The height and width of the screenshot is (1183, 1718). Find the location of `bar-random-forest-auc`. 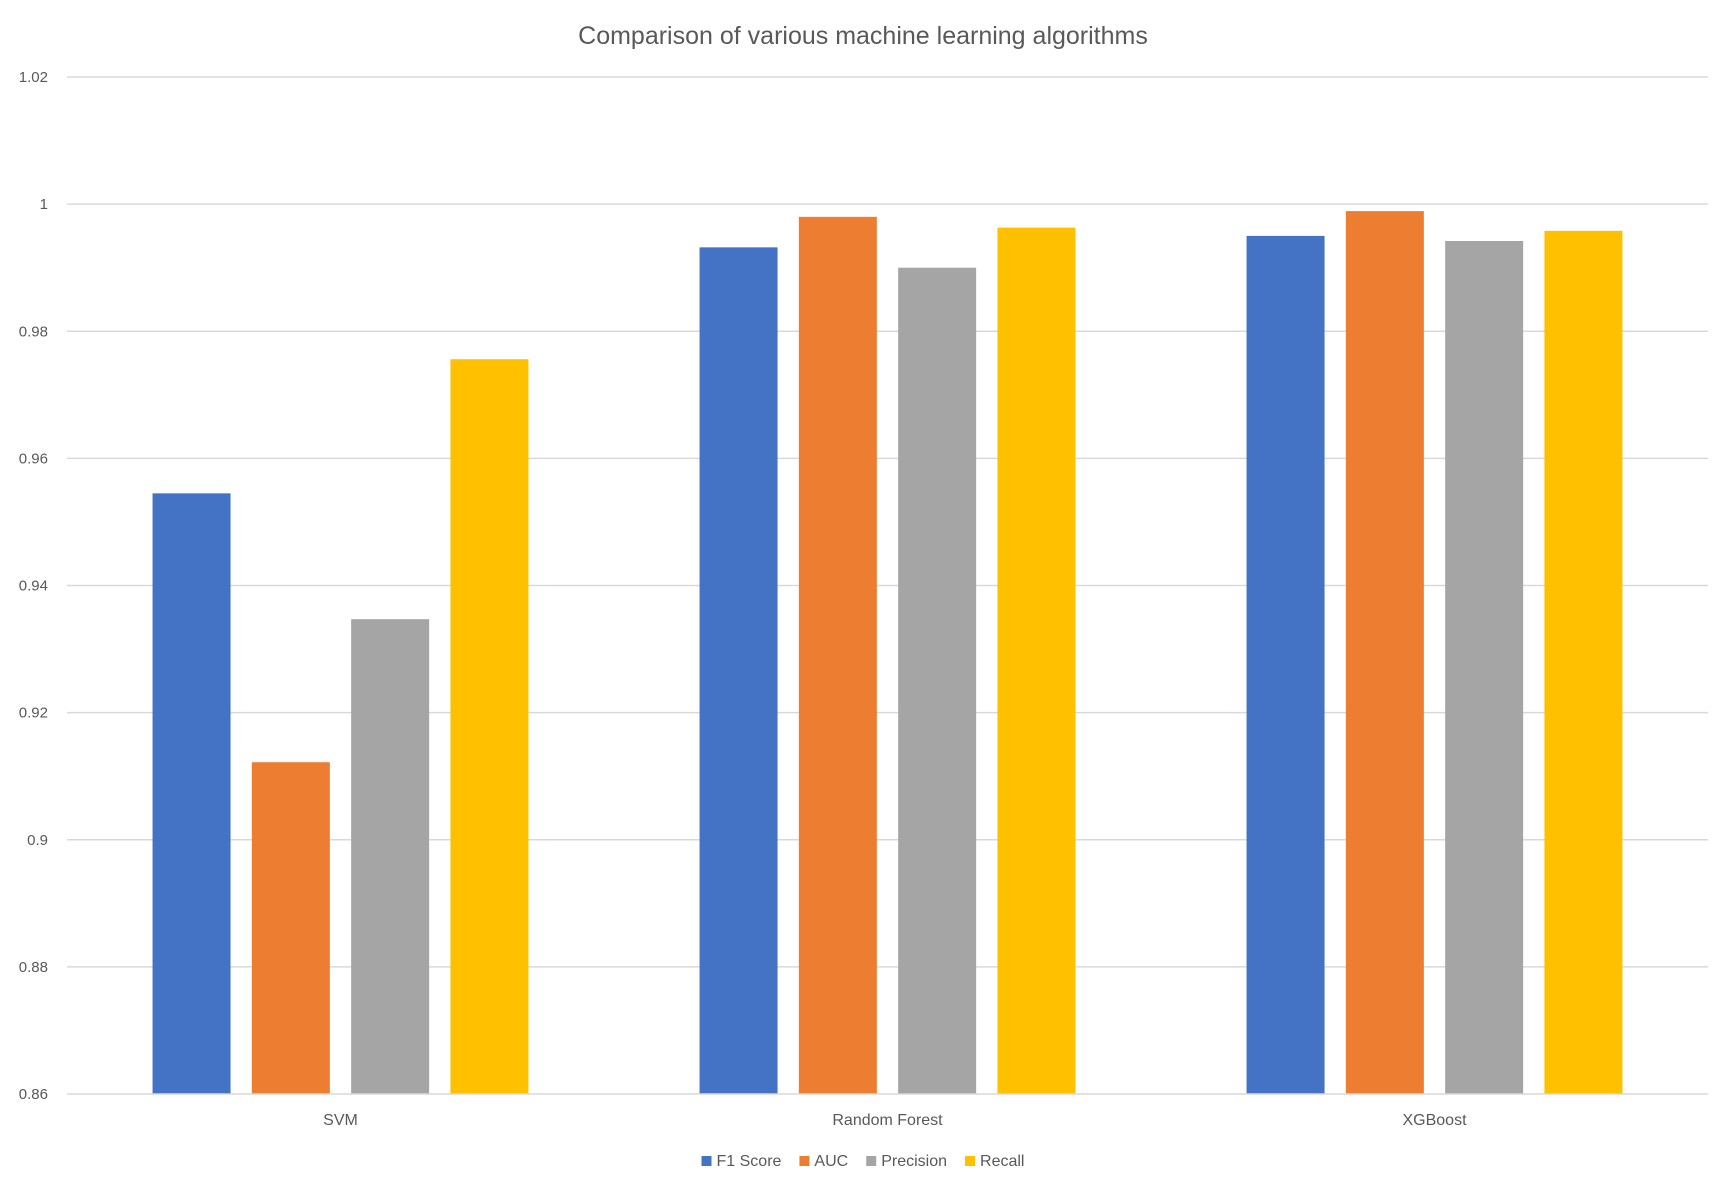

bar-random-forest-auc is located at coordinates (837, 655).